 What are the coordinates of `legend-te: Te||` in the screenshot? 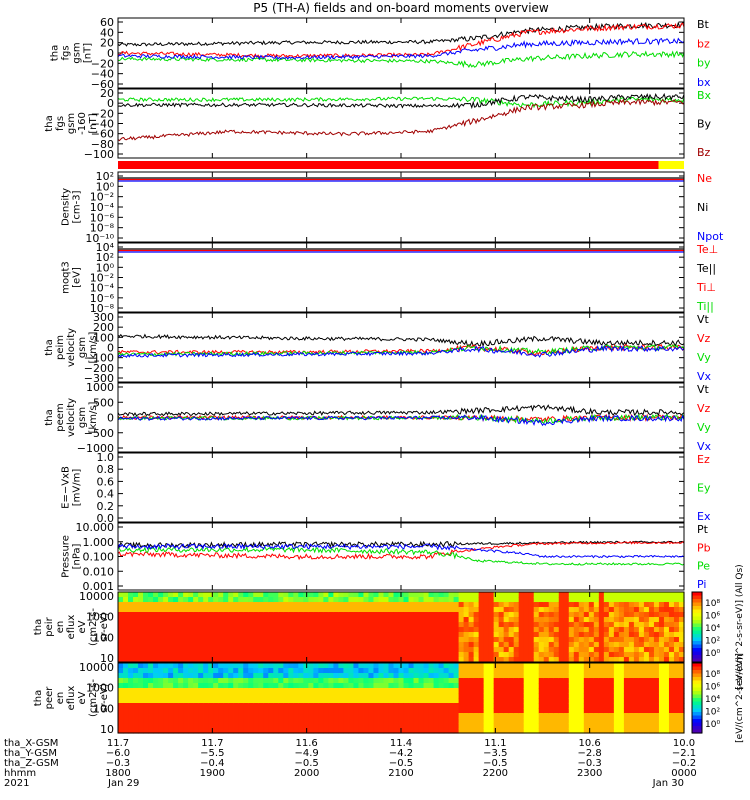 It's located at (706, 268).